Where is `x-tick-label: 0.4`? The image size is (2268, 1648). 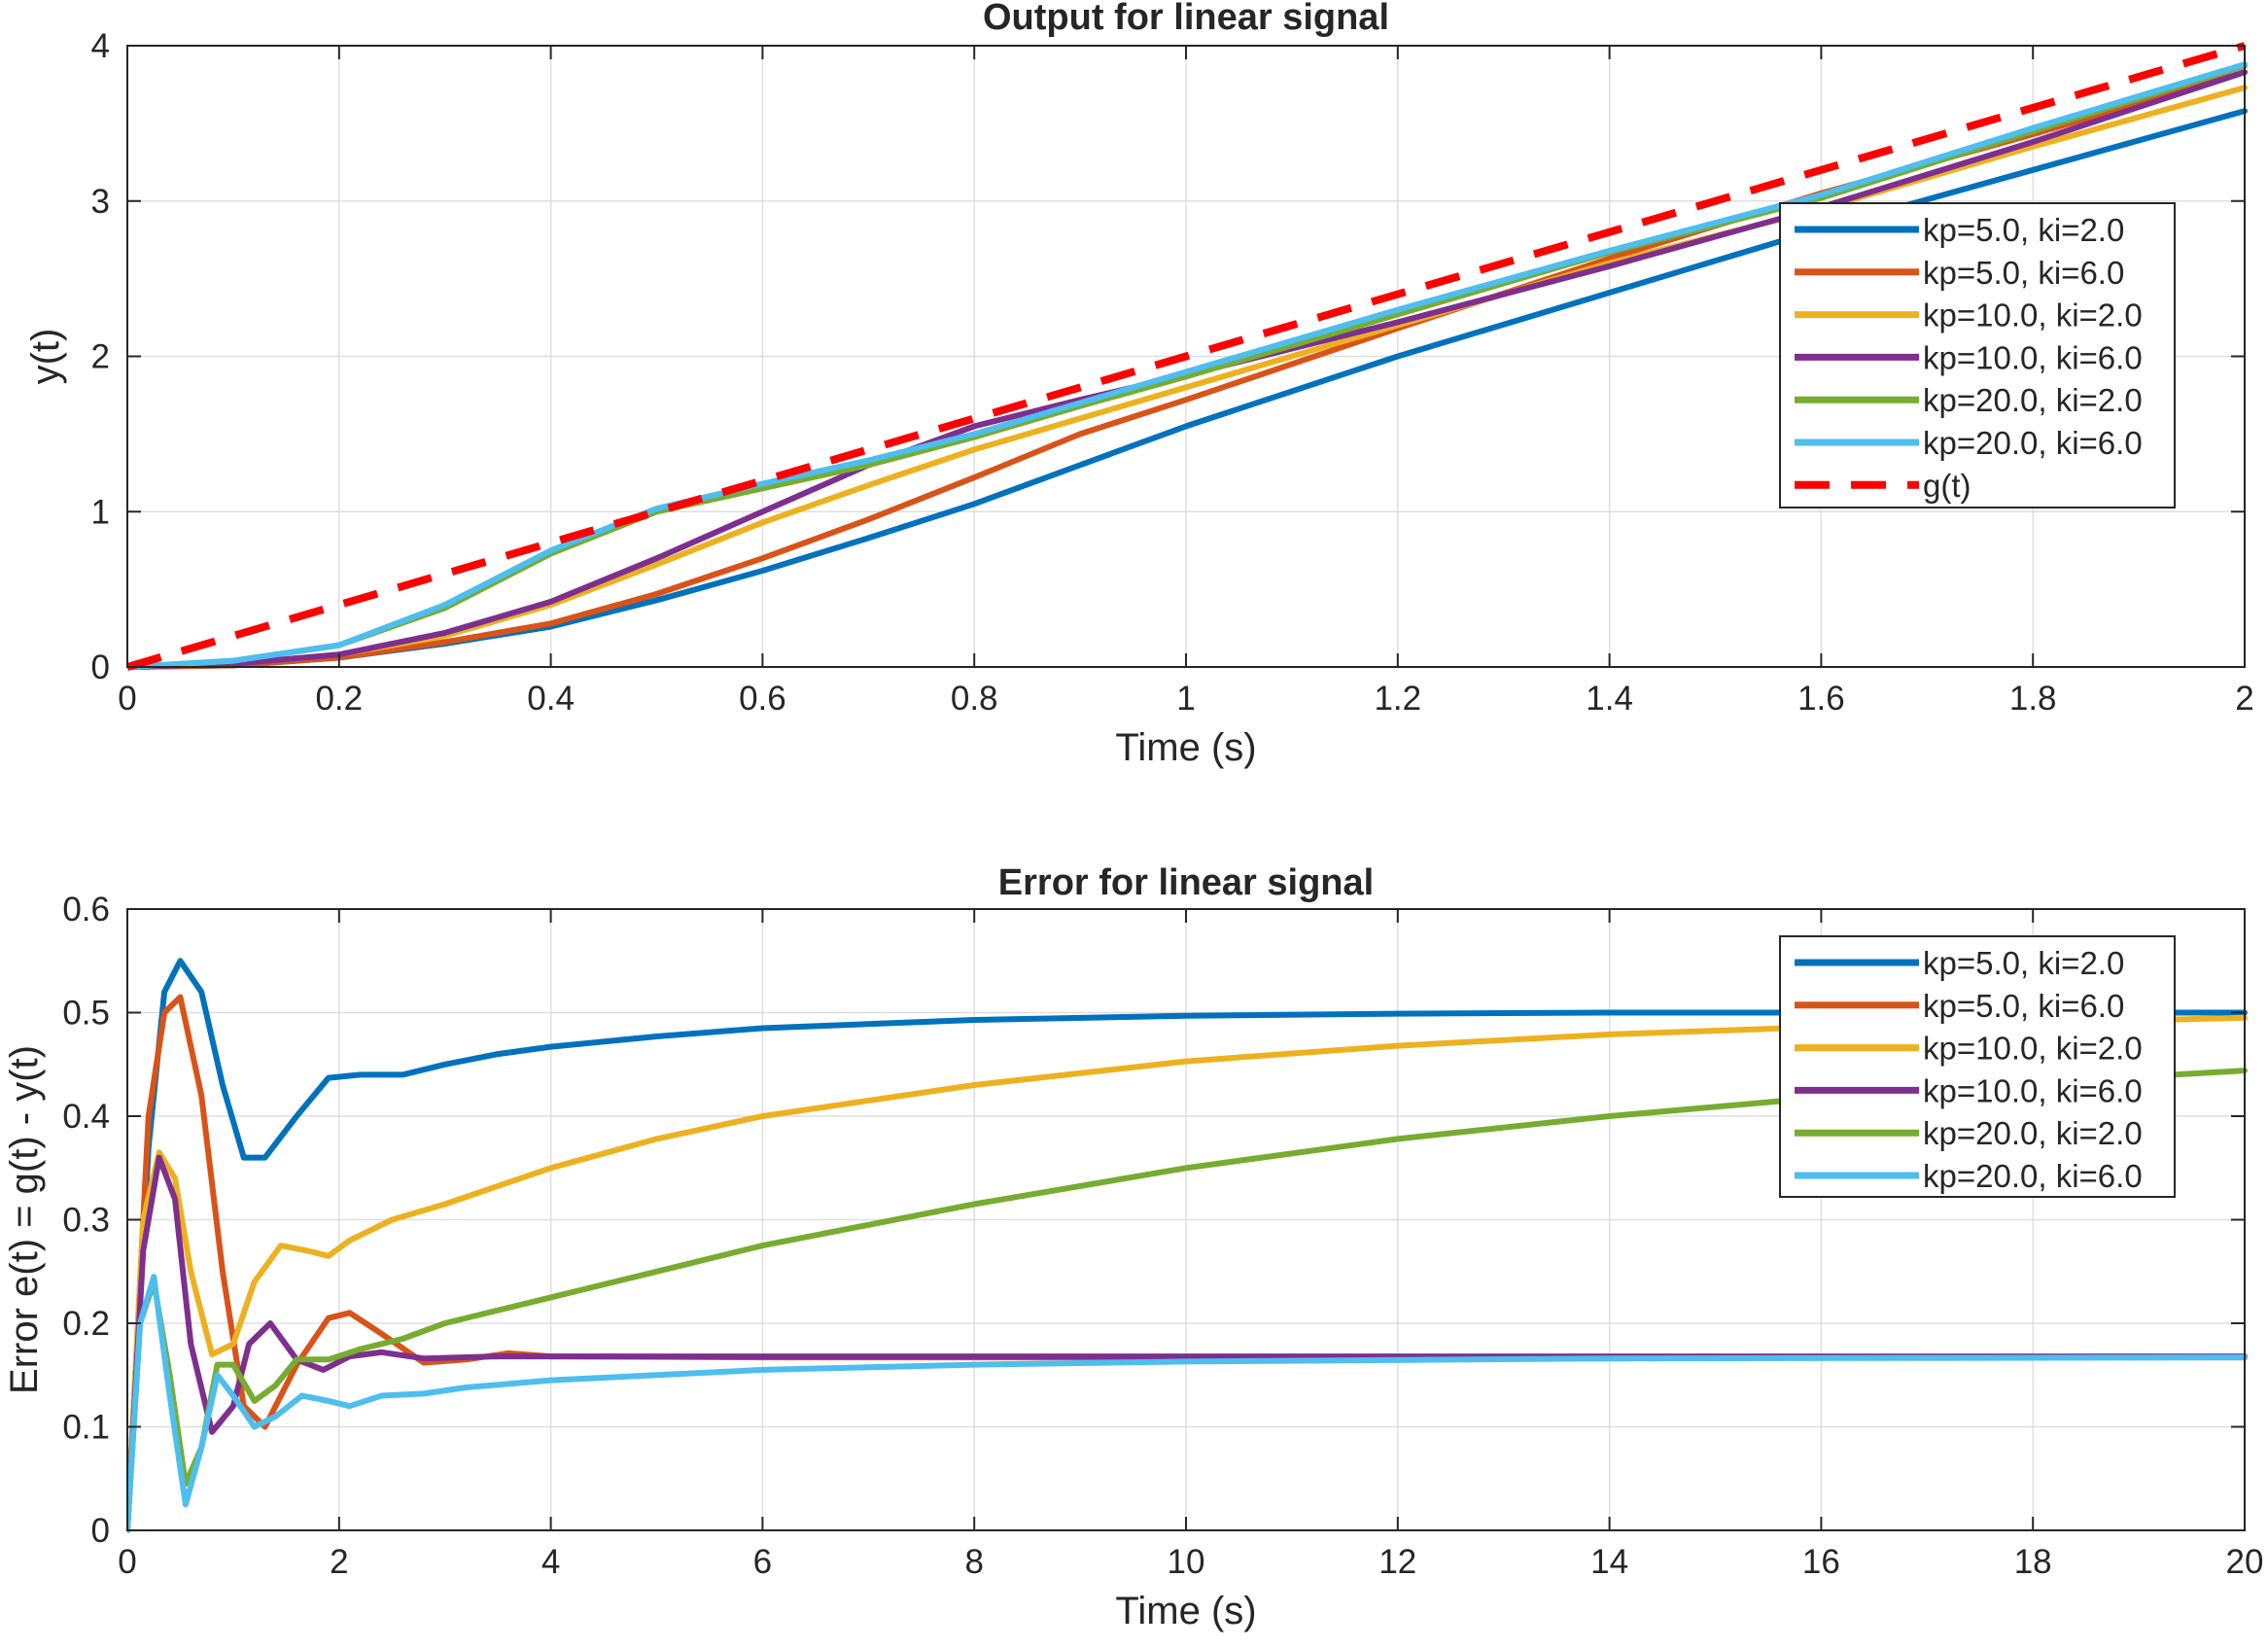
x-tick-label: 0.4 is located at coordinates (551, 699).